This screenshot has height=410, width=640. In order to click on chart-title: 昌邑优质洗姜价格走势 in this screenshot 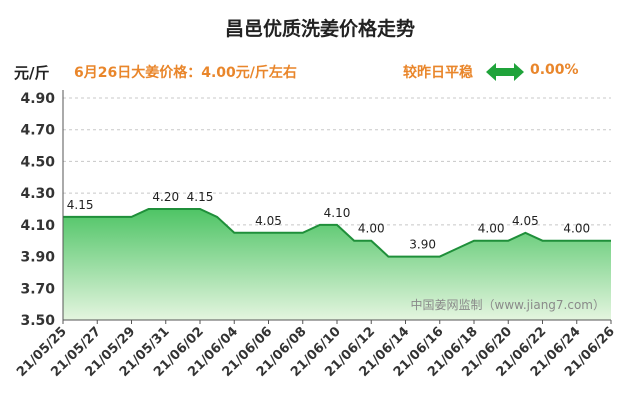, I will do `click(319, 29)`.